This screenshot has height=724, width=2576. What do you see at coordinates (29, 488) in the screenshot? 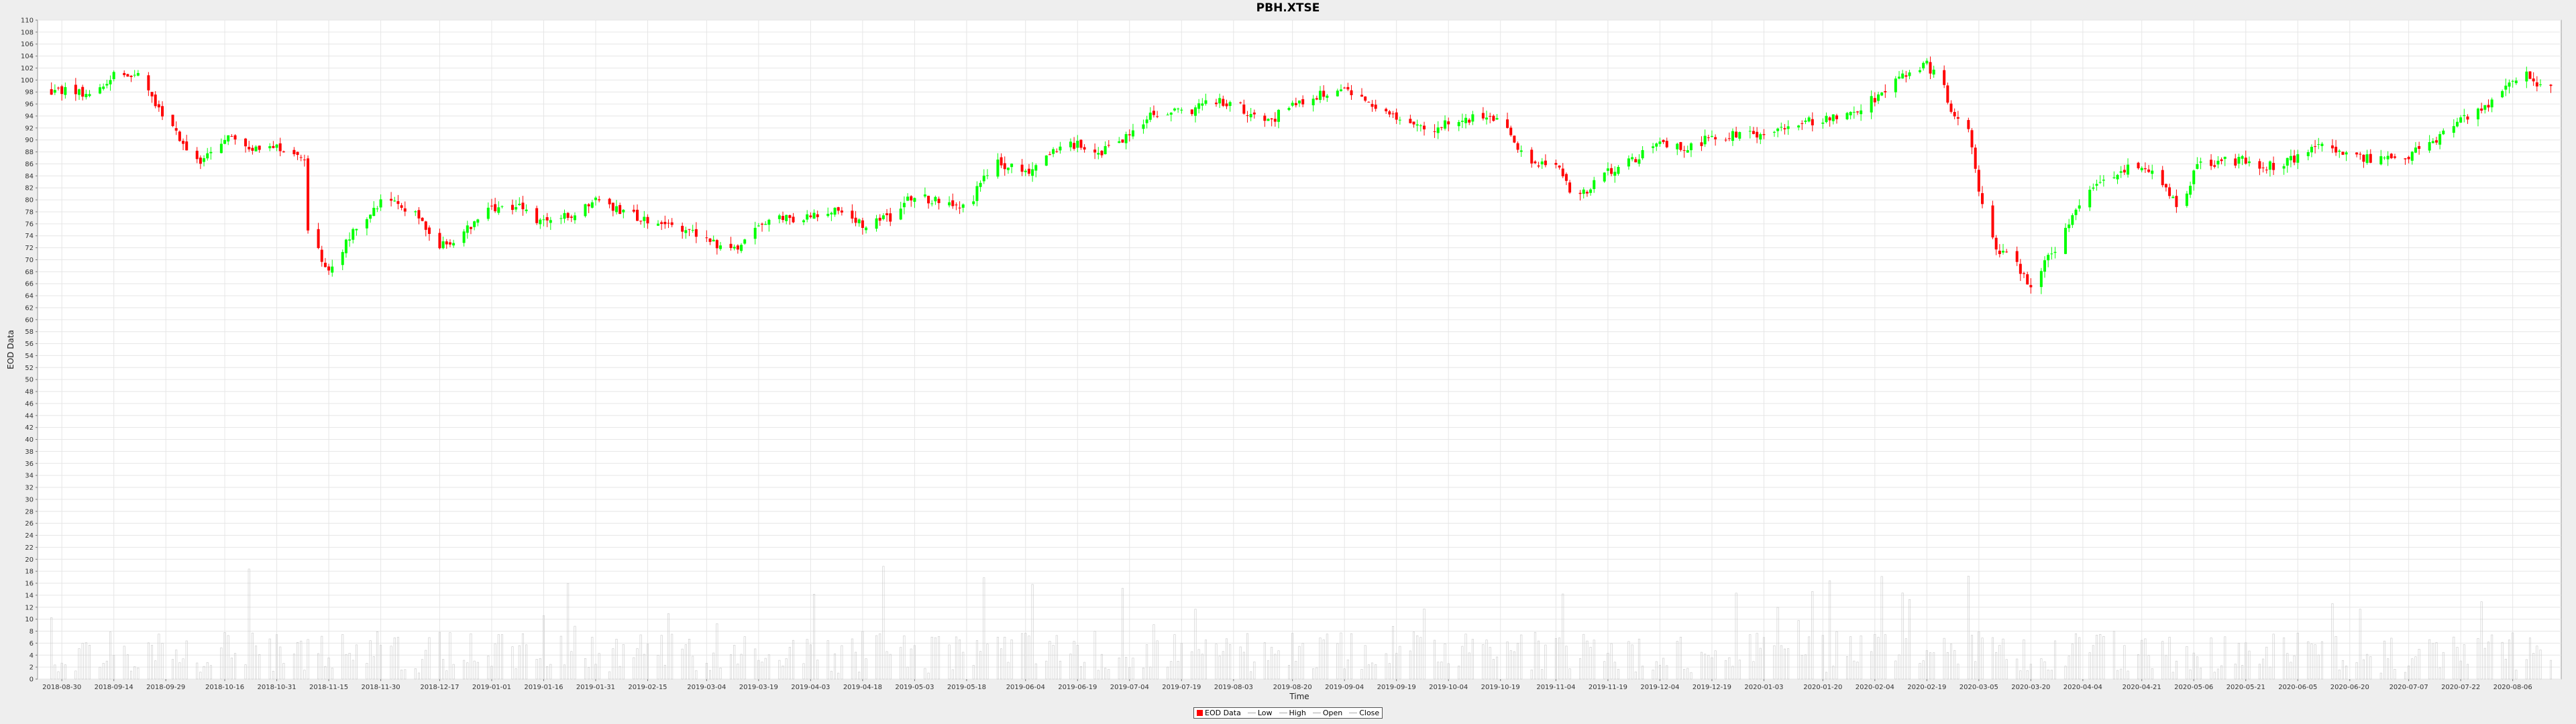
I see `y-tick-label: 32` at bounding box center [29, 488].